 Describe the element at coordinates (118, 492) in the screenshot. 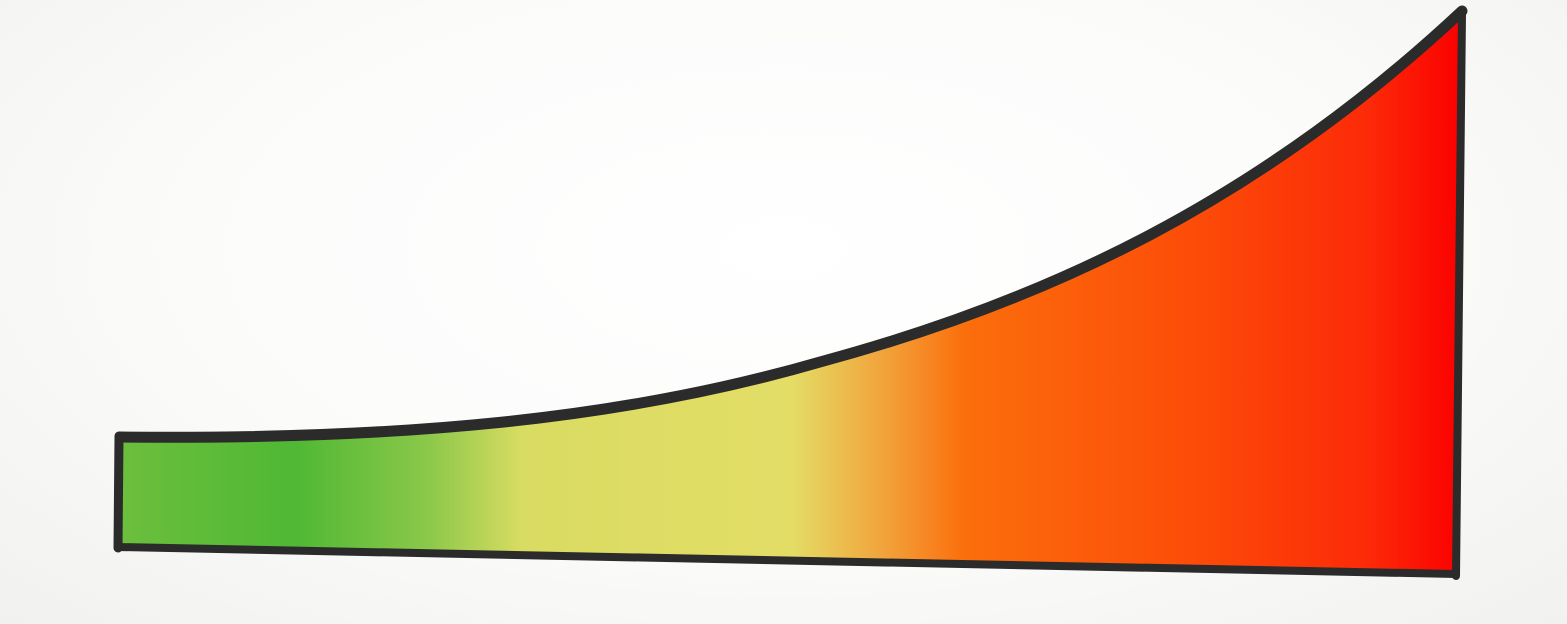

I see `wedge-left-edge` at that location.